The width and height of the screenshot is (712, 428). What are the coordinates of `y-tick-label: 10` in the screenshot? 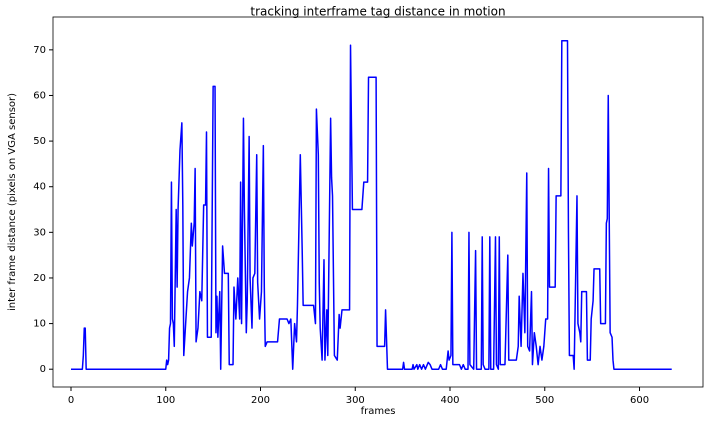 It's located at (39, 324).